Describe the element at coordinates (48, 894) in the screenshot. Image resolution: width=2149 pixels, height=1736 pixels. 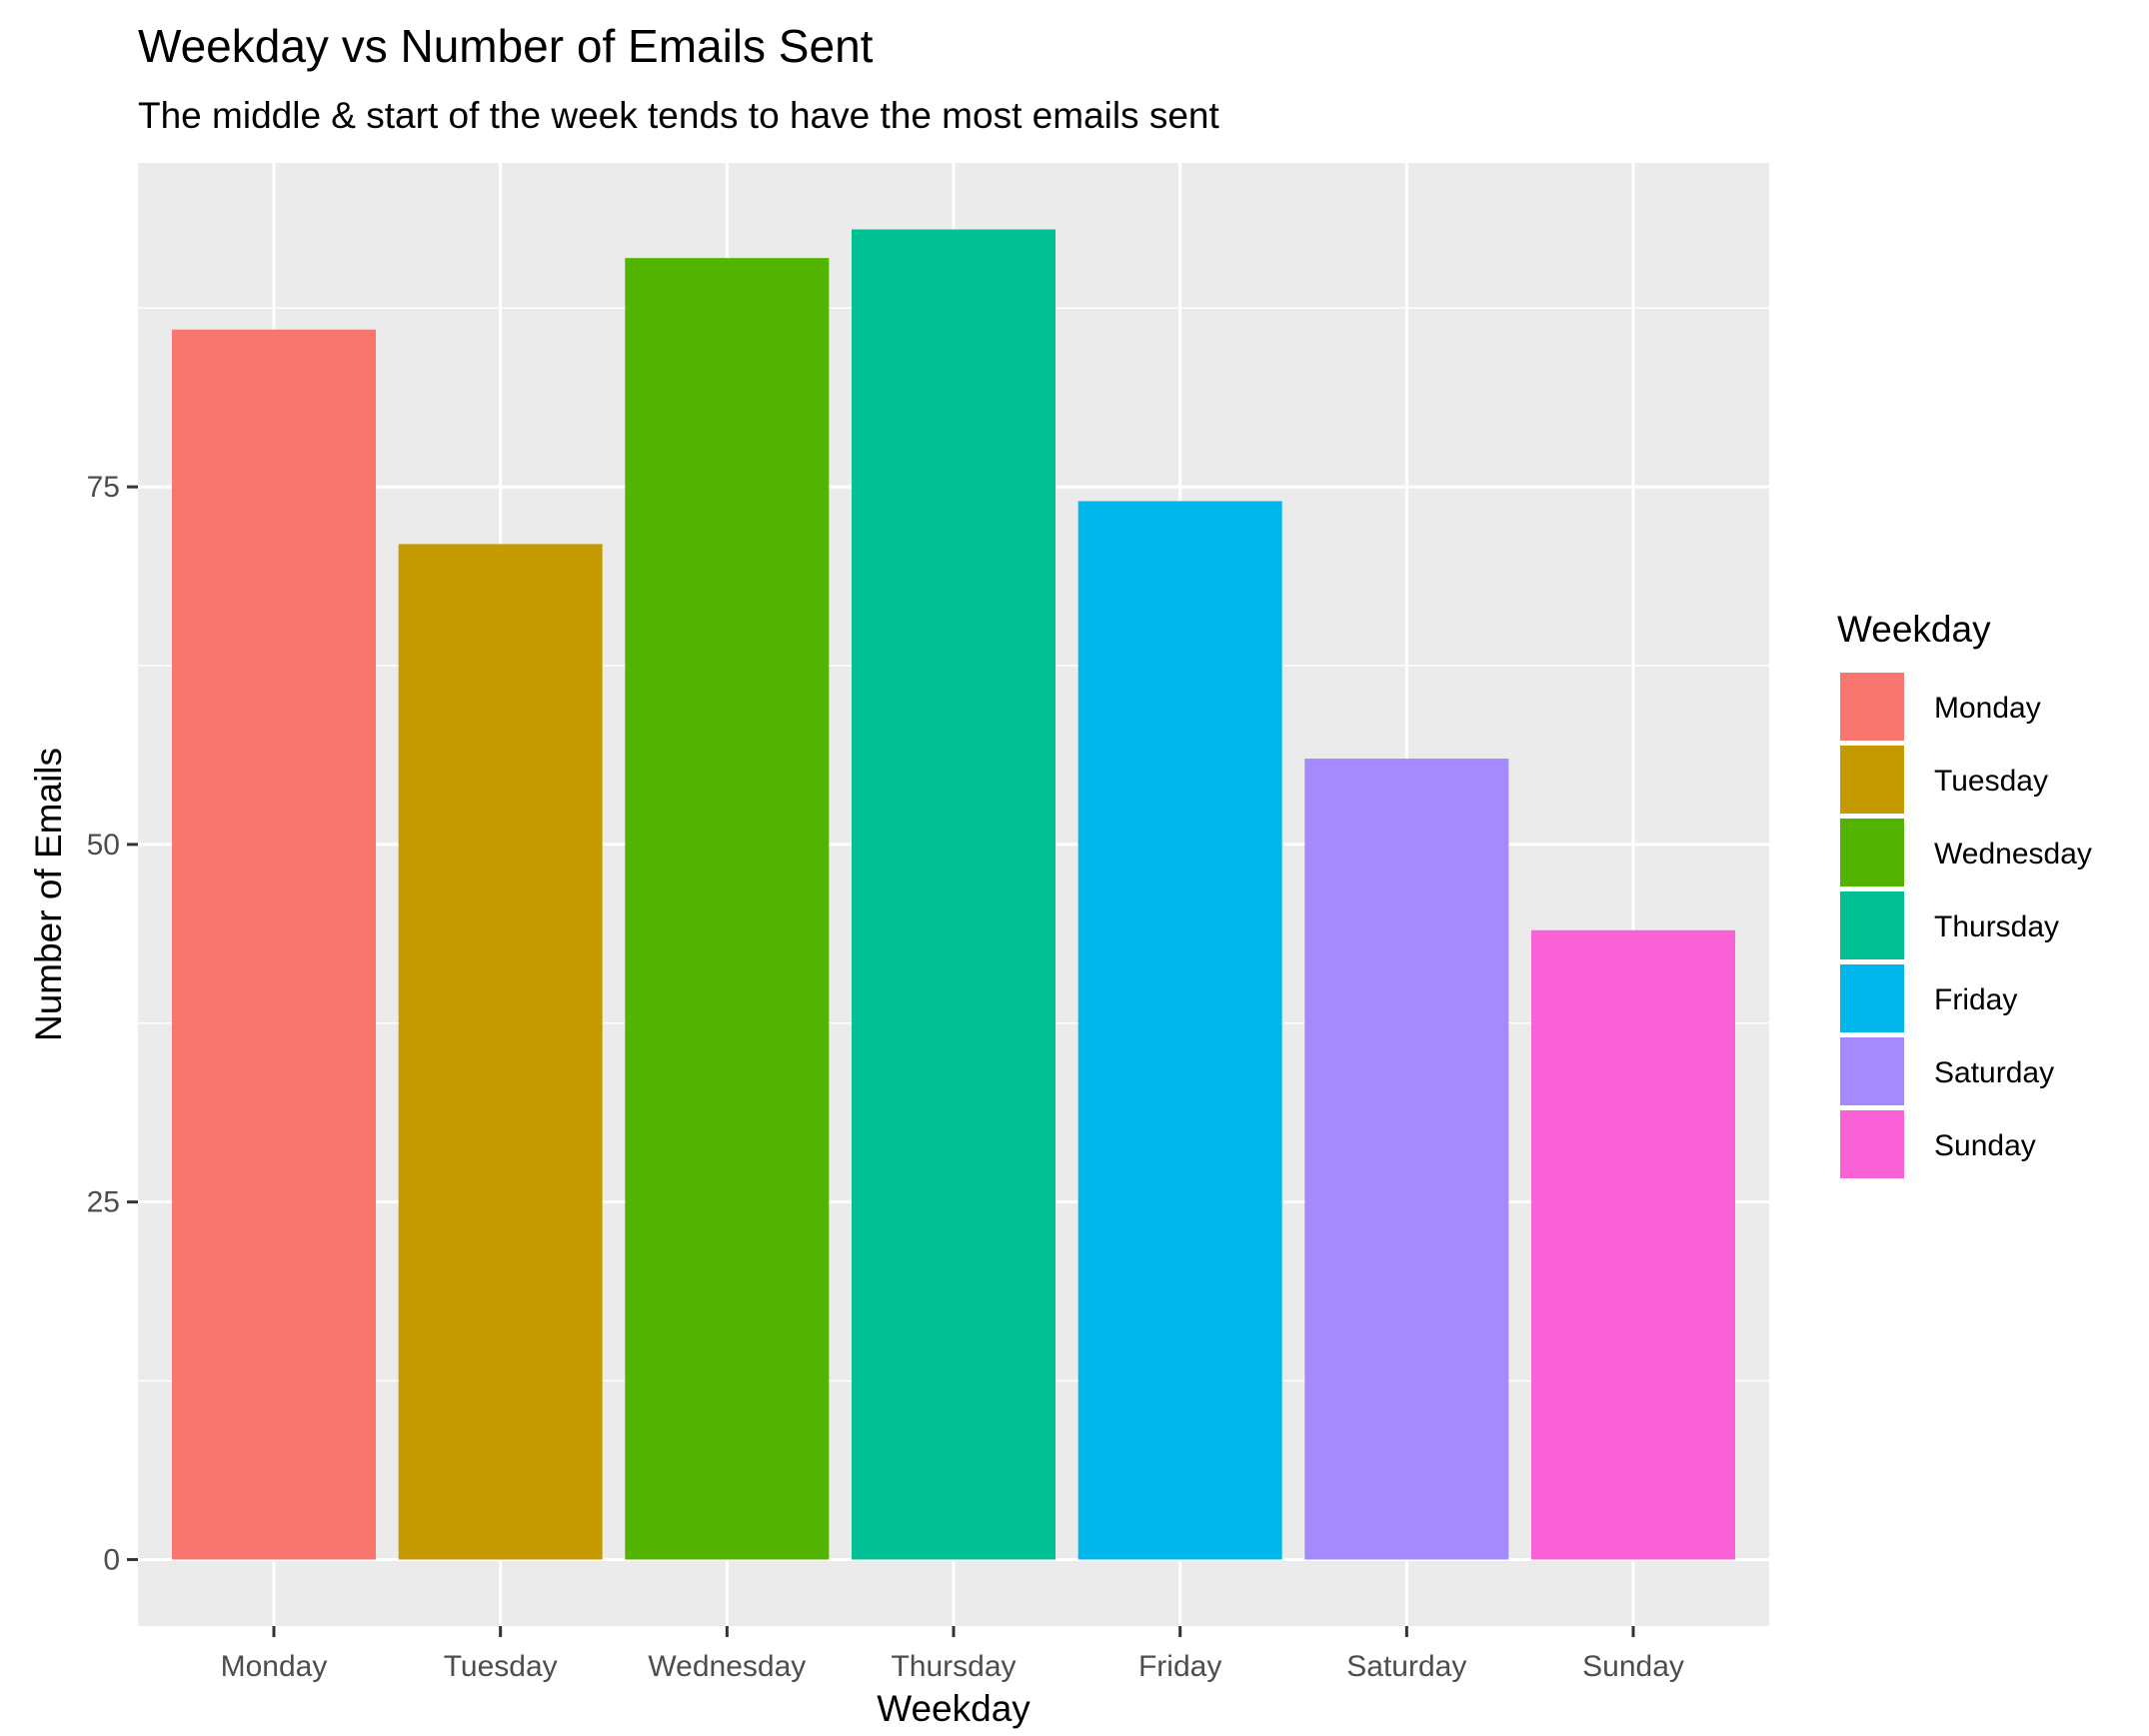
I see `y-axis-title: Number of Emails` at that location.